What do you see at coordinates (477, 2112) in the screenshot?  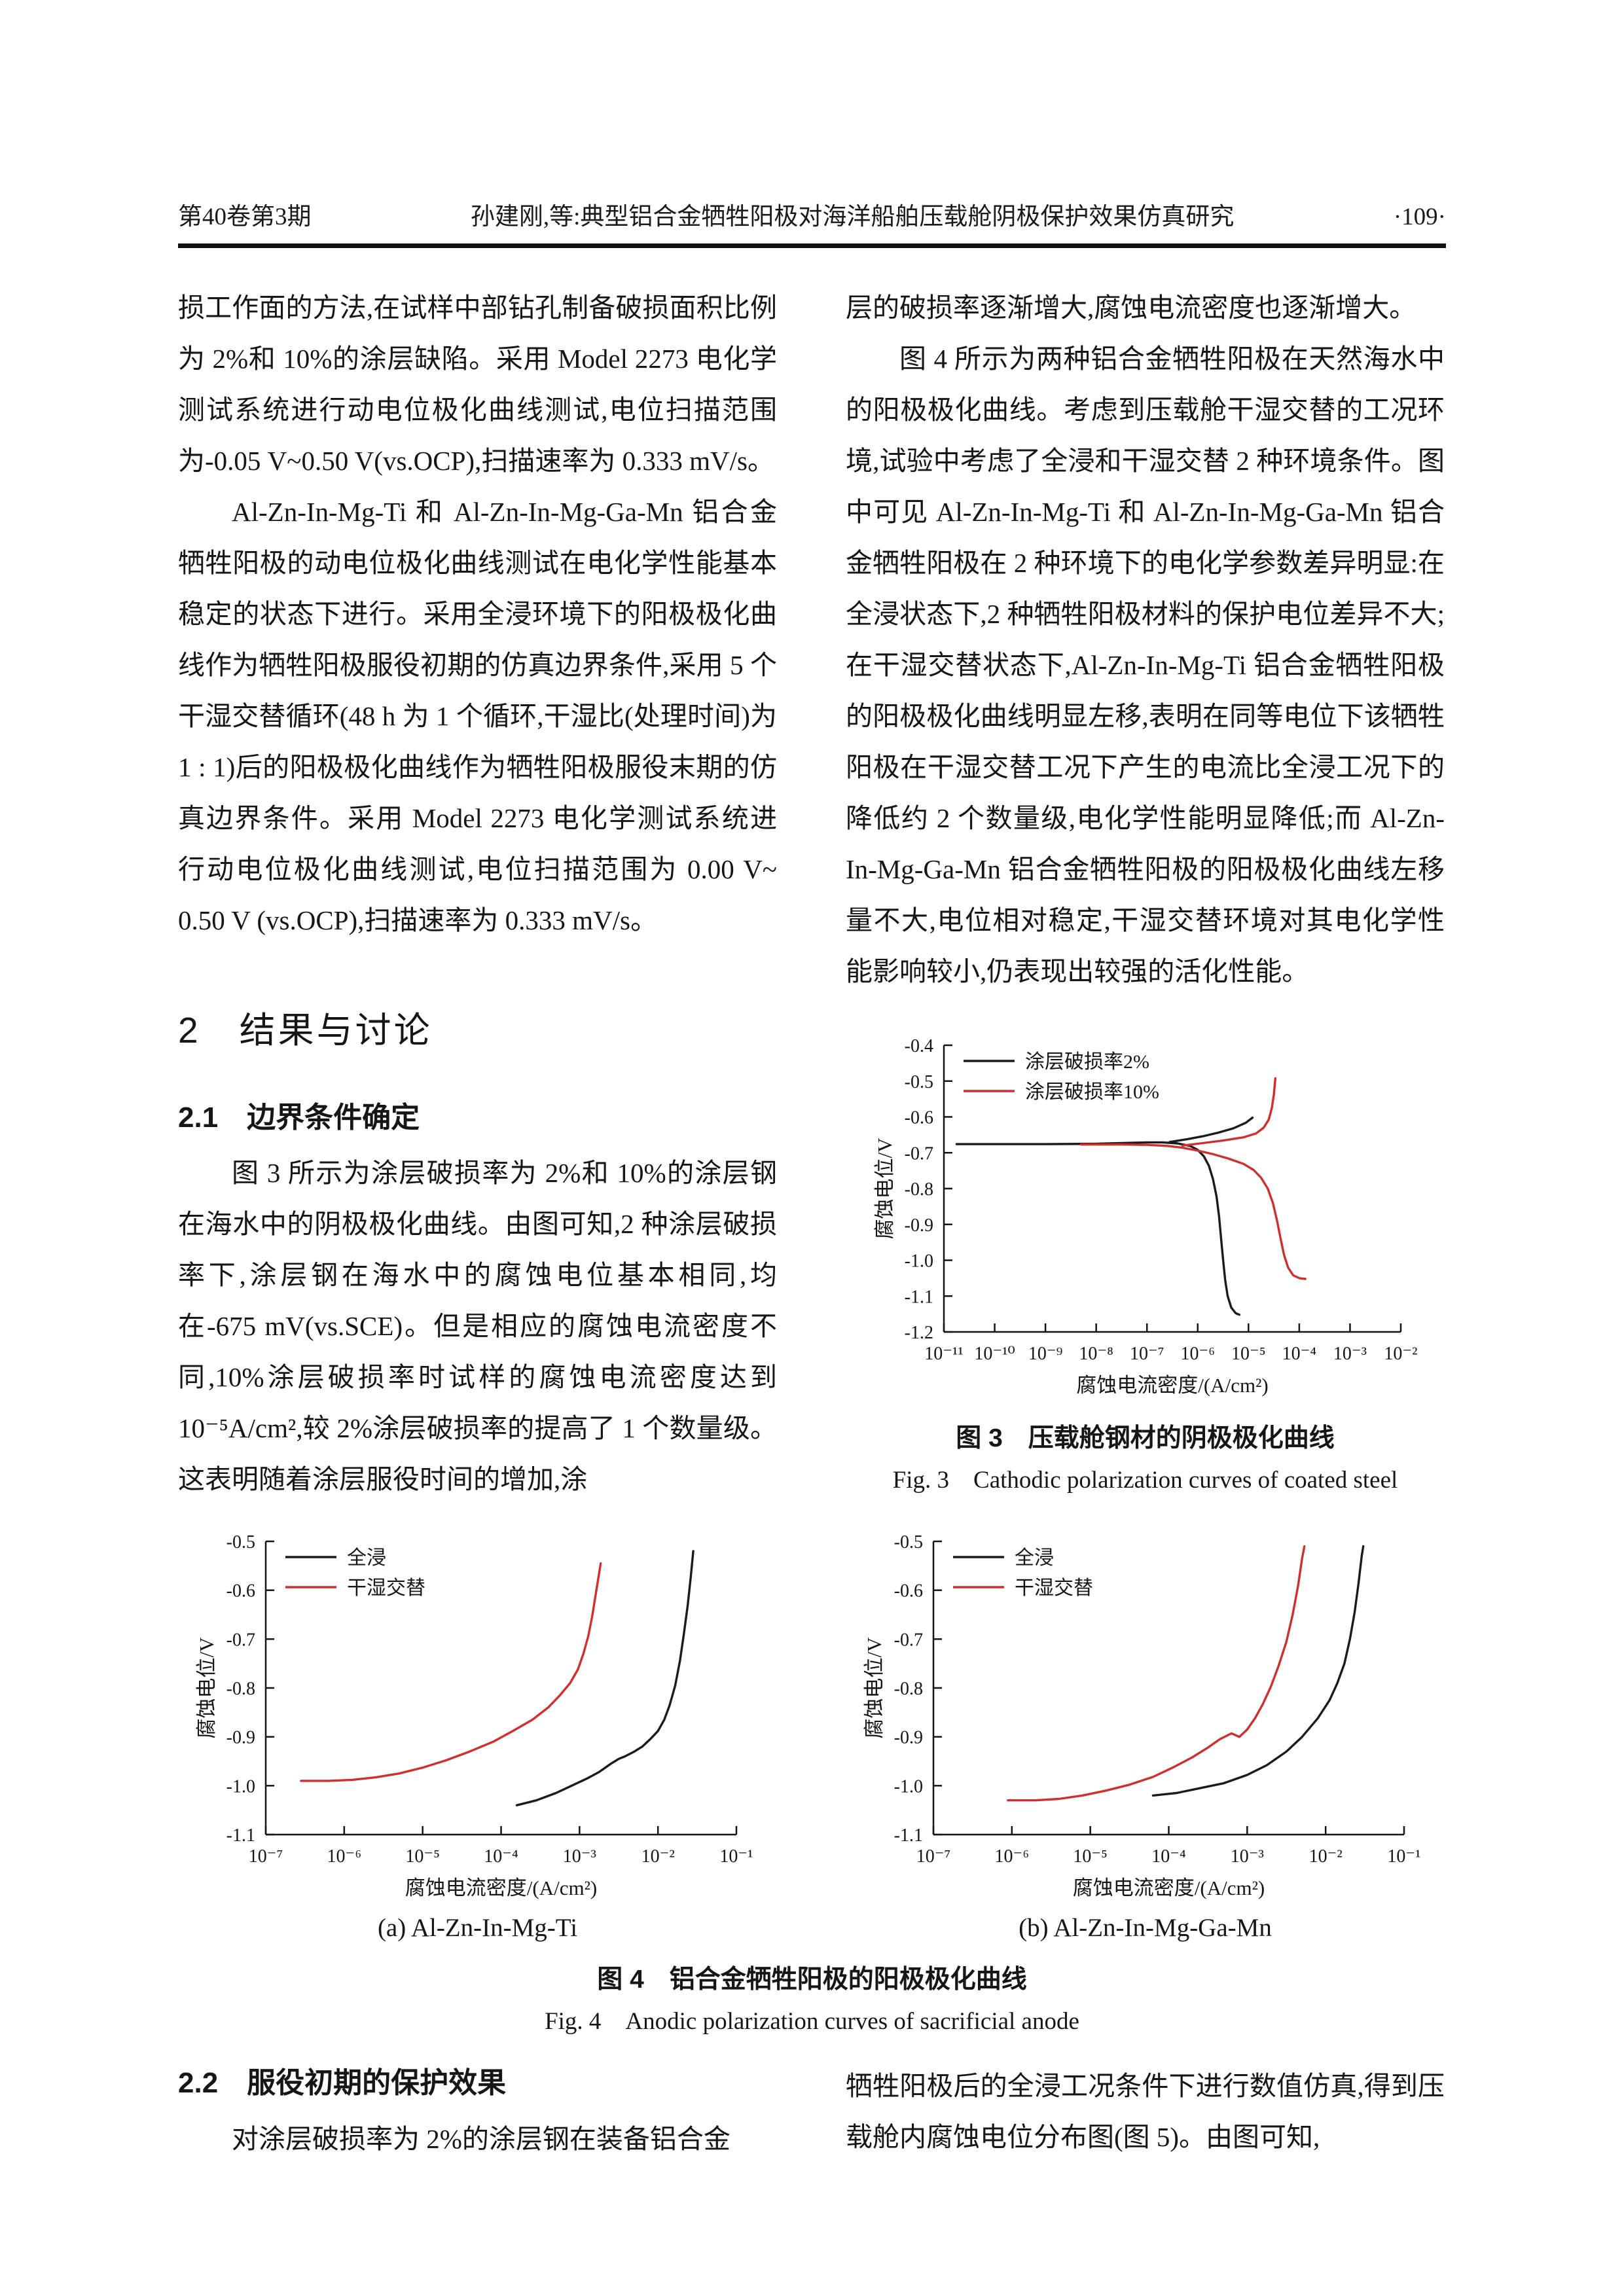 I see `left-column-bottom: 2.2 服役初期的保护效果 对涂层破损率为 2%的涂层钢在装备铝合金` at bounding box center [477, 2112].